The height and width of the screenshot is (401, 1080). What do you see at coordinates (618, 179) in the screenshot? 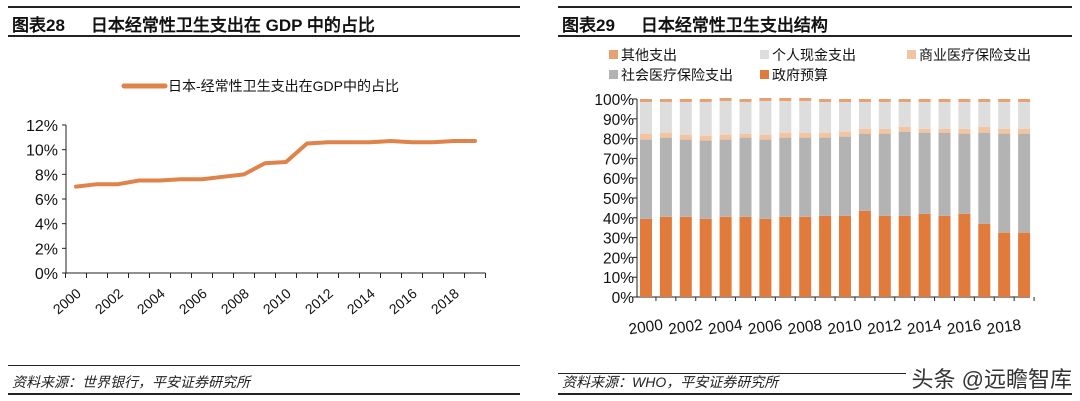
I see `y-tick-label: 60%` at bounding box center [618, 179].